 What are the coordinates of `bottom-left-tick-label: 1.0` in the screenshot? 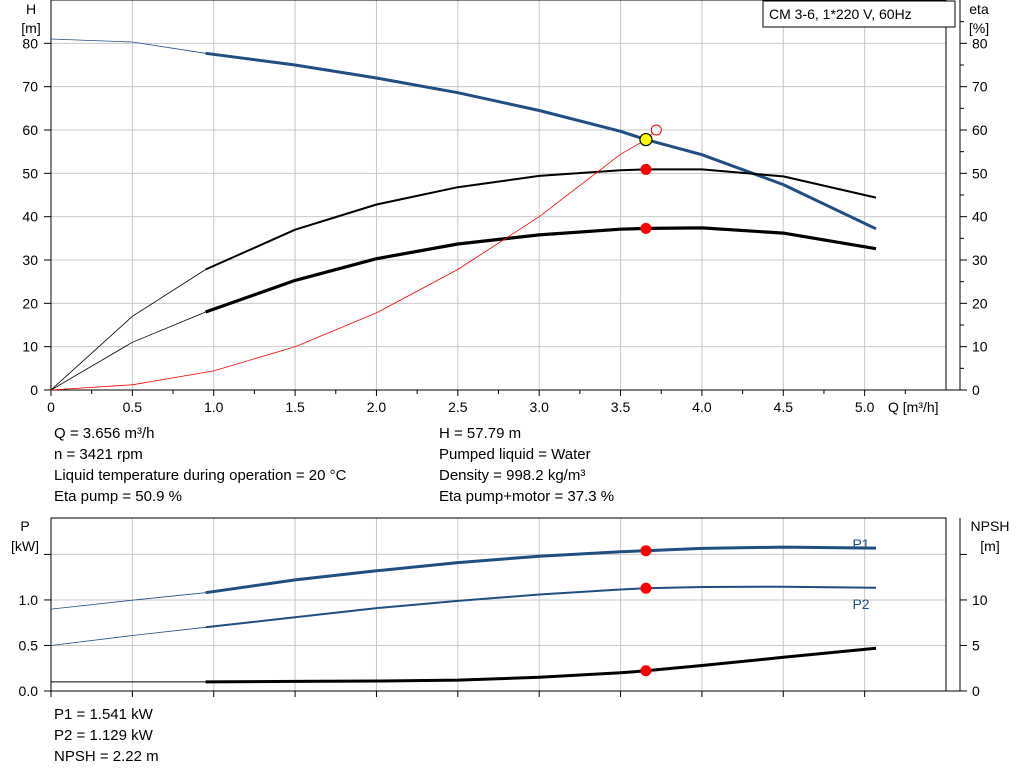 It's located at (29, 600).